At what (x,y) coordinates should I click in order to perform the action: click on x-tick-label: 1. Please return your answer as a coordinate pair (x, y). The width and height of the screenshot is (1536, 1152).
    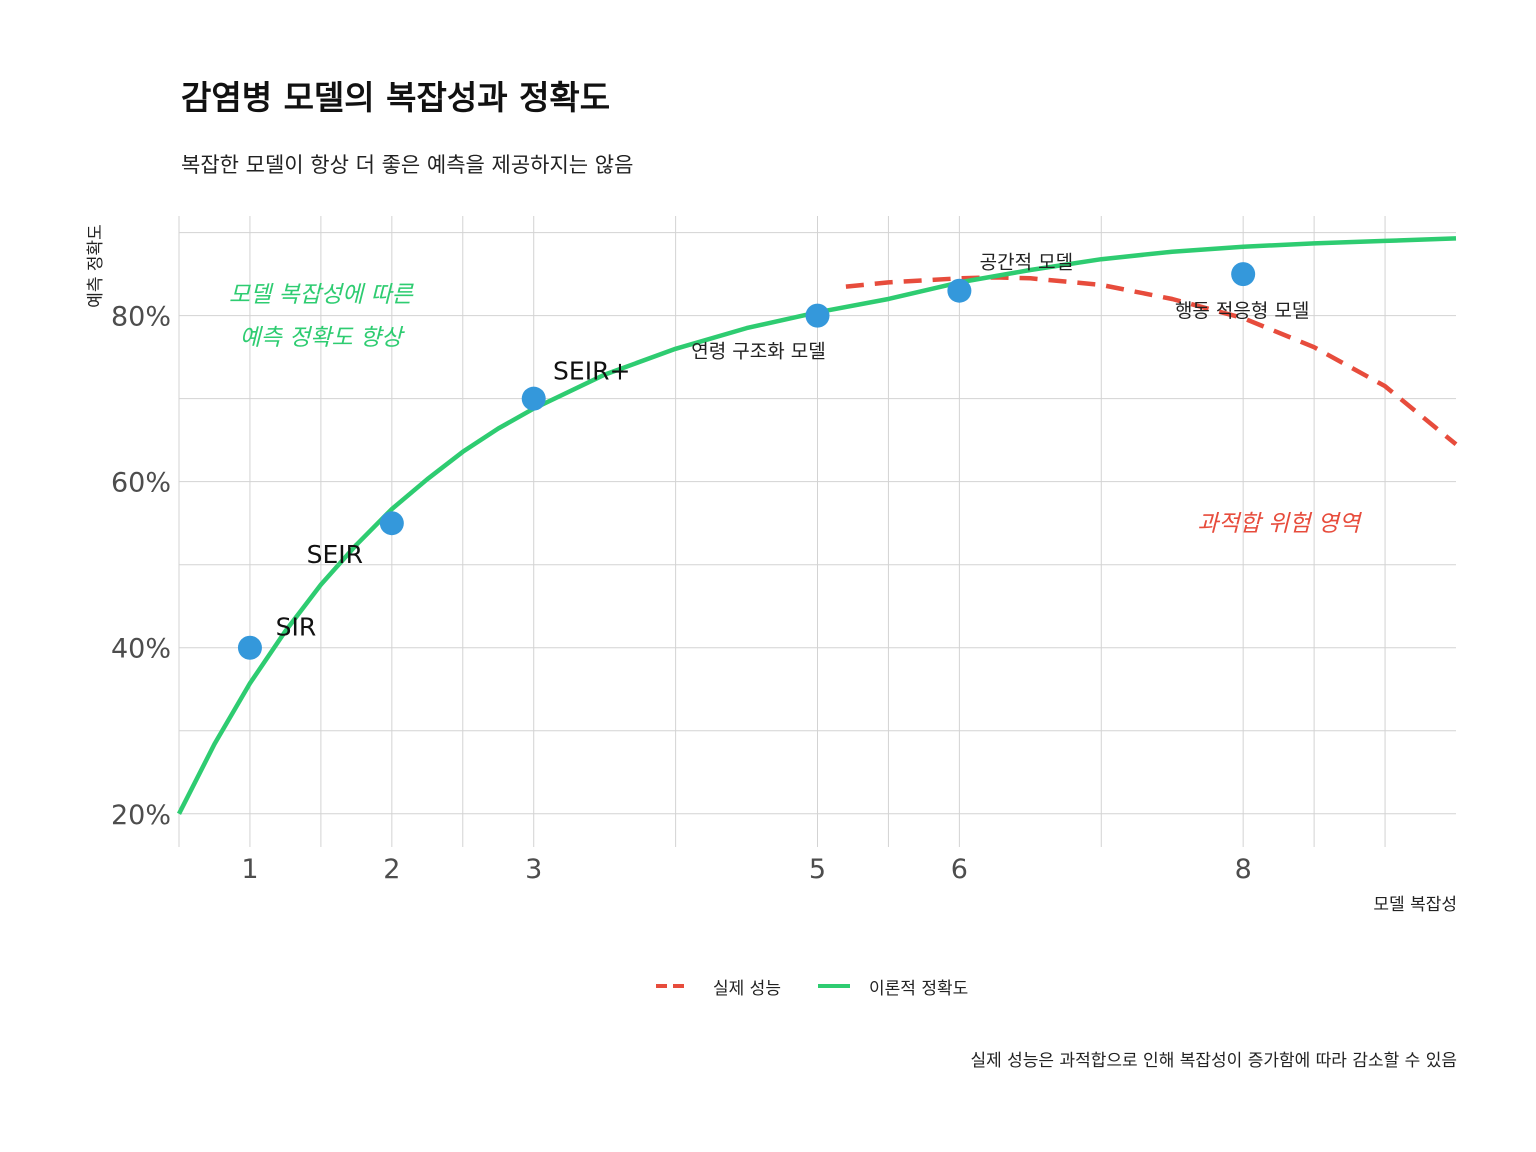
    Looking at the image, I should click on (249, 869).